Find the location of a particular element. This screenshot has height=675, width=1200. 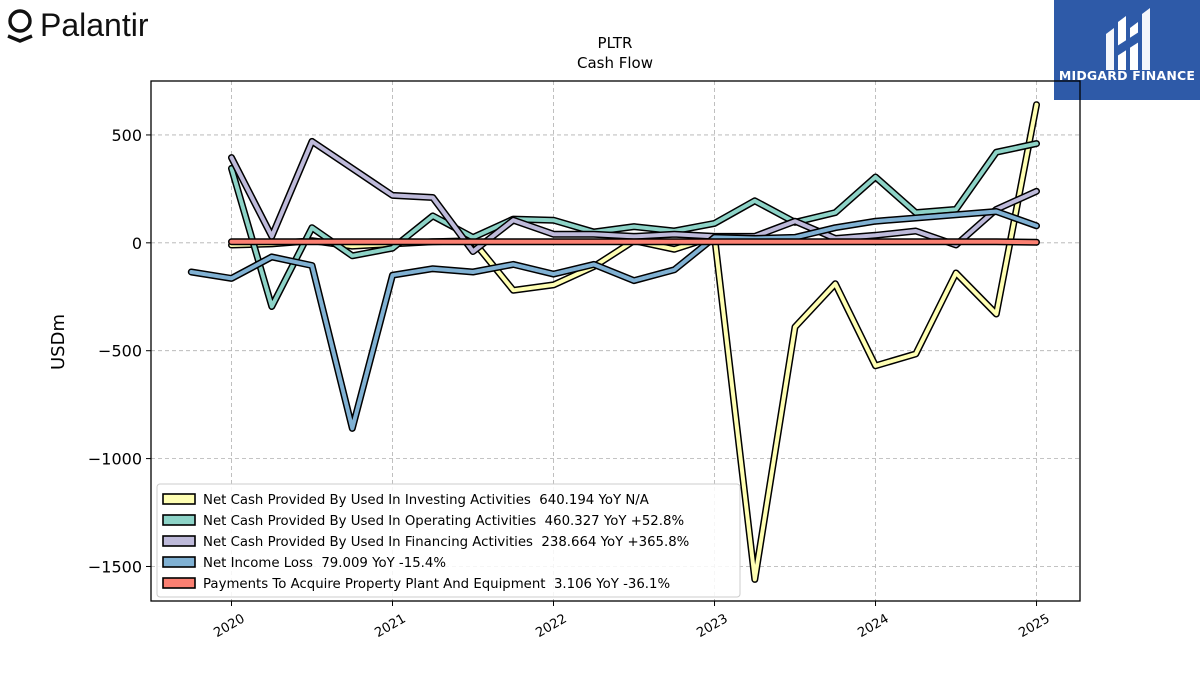

midgard-finance-text: MIDGARD FINANCE is located at coordinates (1127, 75).